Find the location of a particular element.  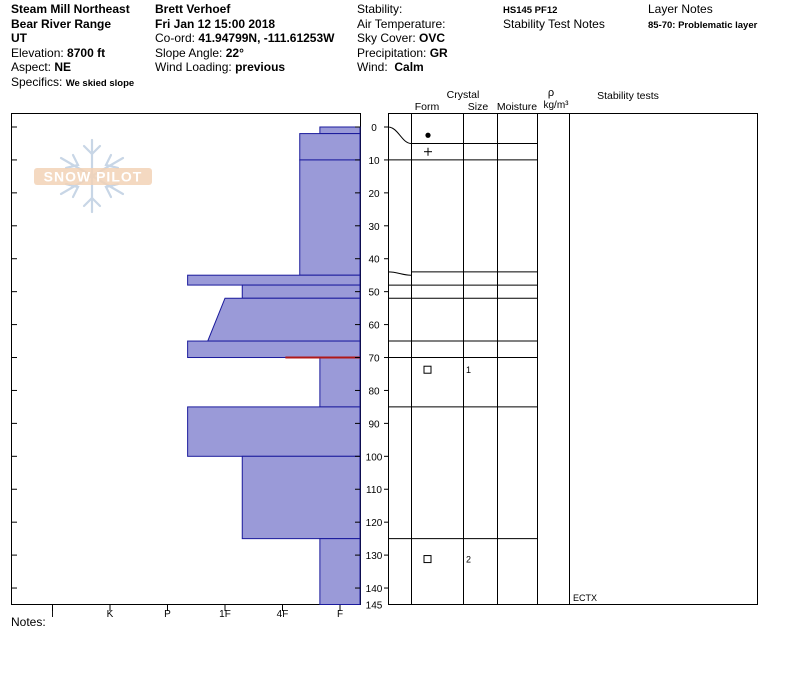

wind-loading-value: previous is located at coordinates (260, 67).